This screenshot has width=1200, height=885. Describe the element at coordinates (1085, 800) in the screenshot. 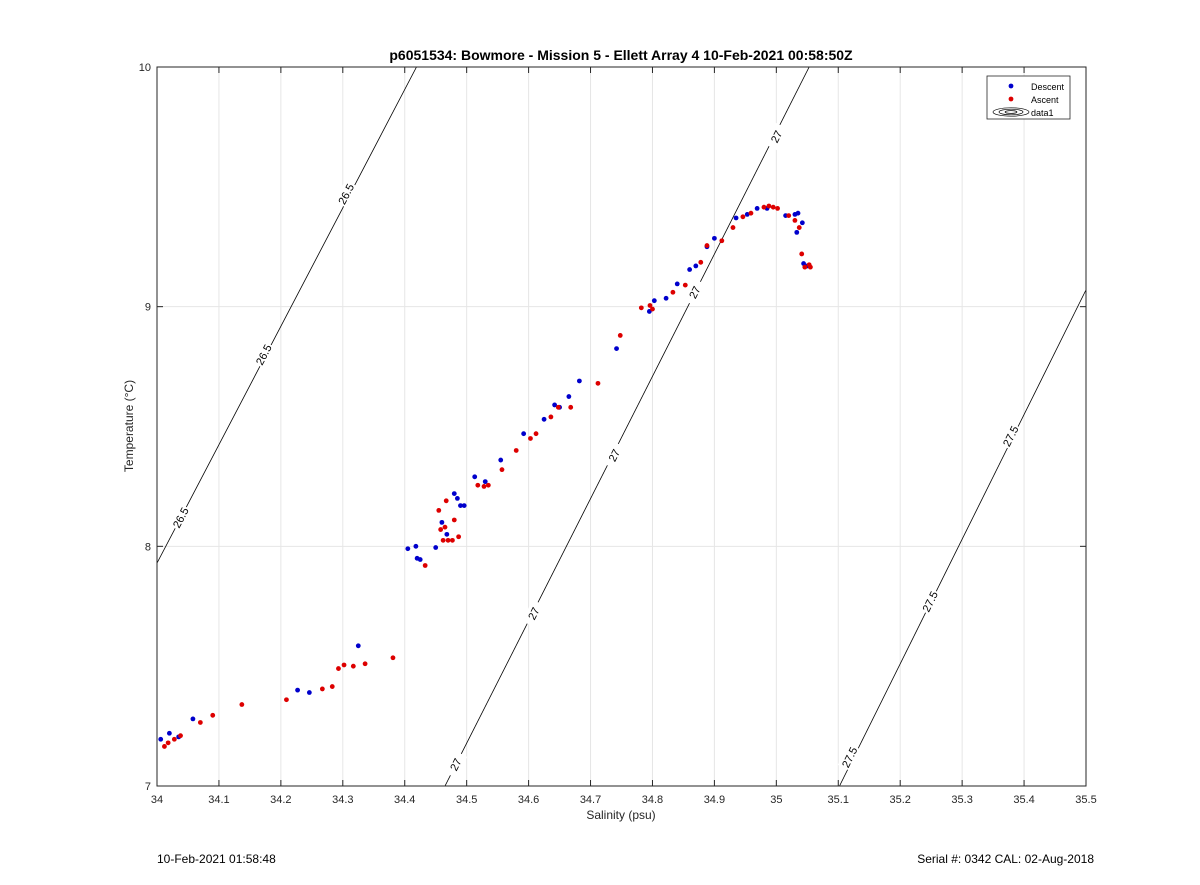

I see `x-tick-label: 35.5` at that location.